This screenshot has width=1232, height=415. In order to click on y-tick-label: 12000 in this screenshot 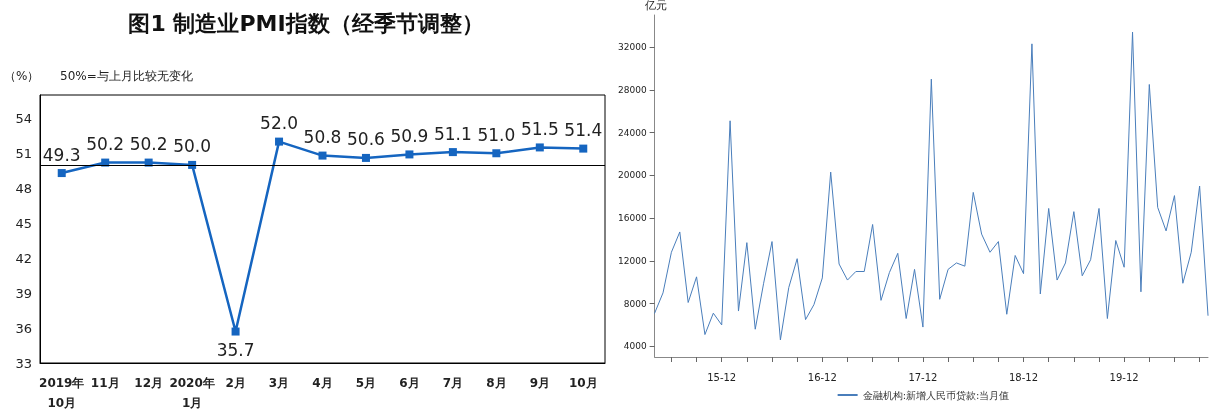, I will do `click(632, 260)`.